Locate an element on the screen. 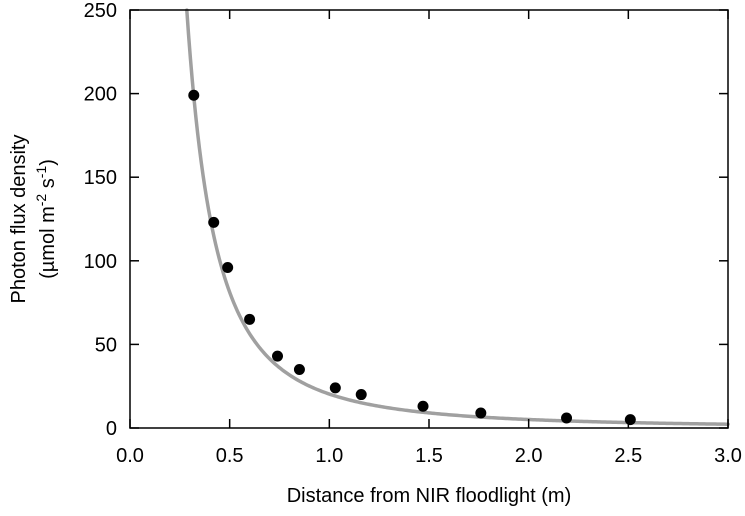 Image resolution: width=745 pixels, height=516 pixels. y-axis-unit-exponent-2: -1 is located at coordinates (41, 172).